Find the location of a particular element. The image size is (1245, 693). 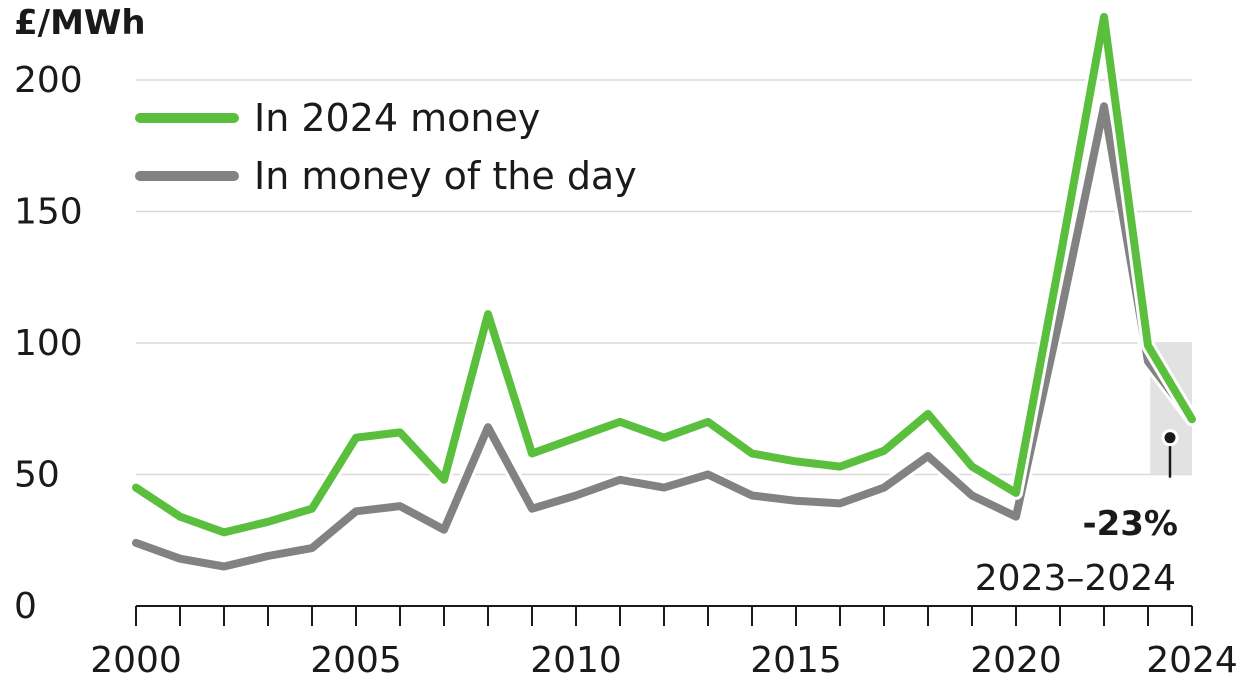

y-tick-label-150: 150 is located at coordinates (48, 212).